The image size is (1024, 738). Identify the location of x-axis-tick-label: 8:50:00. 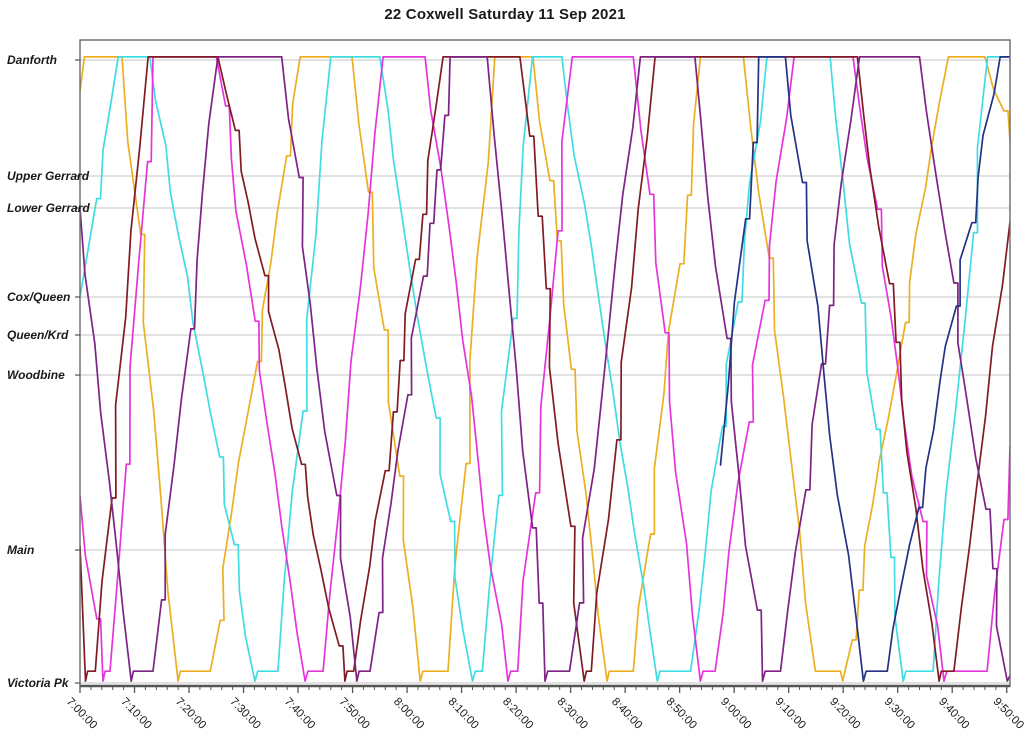
(680, 714).